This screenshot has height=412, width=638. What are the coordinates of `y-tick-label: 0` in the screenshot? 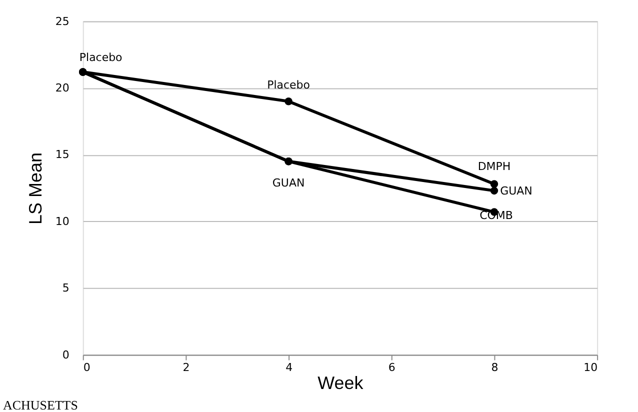 It's located at (66, 355).